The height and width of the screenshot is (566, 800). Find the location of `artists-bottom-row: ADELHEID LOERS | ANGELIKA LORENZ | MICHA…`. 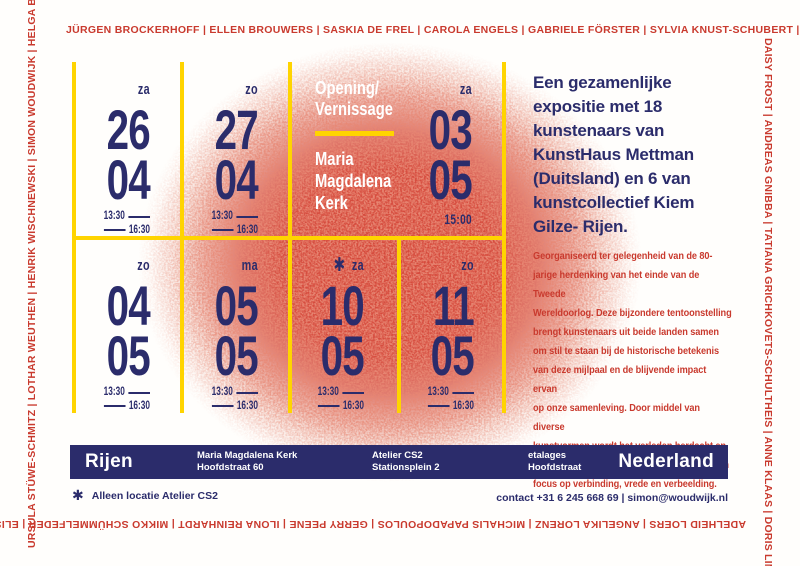

artists-bottom-row: ADELHEID LOERS | ANGELIKA LORENZ | MICHA… is located at coordinates (373, 524).